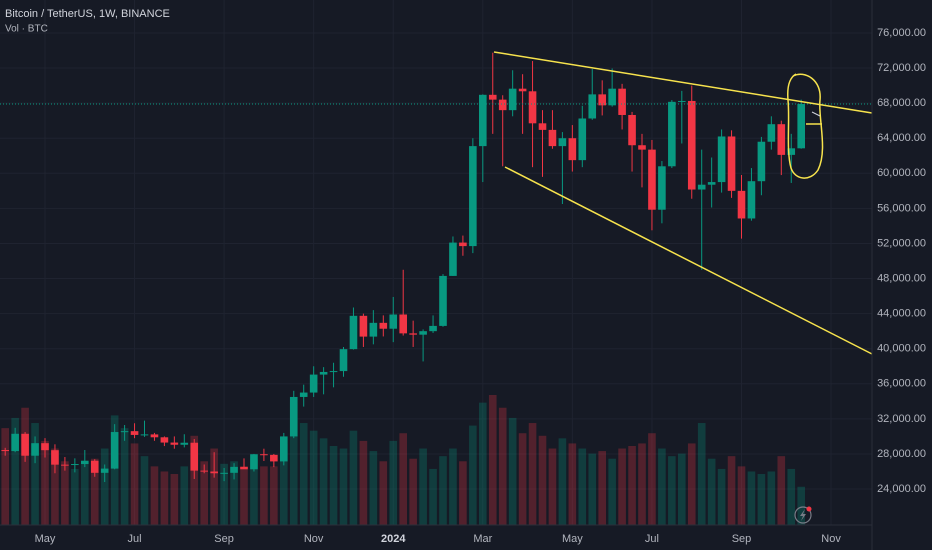 The width and height of the screenshot is (932, 550). Describe the element at coordinates (901, 278) in the screenshot. I see `y-tick-label: 48,000.00` at that location.